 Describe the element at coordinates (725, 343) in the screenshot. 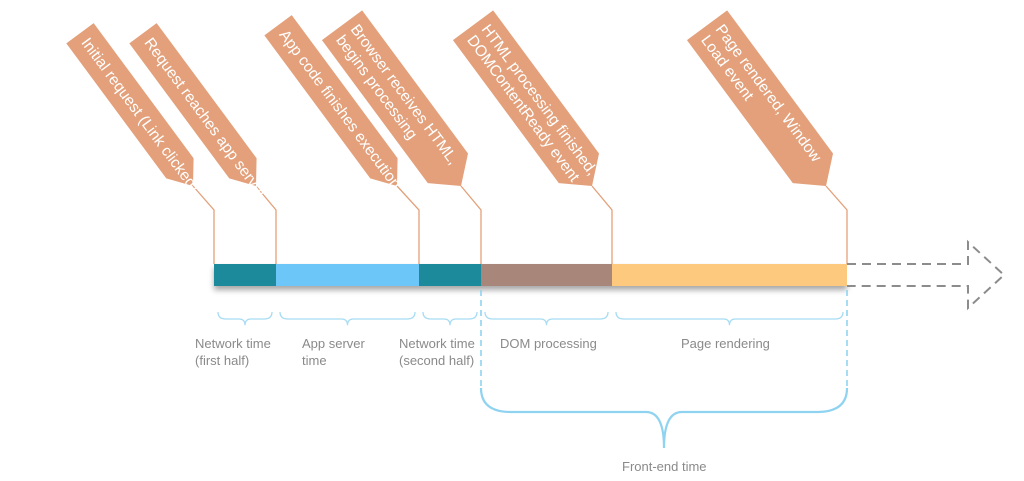

I see `segment-label: Page rendering` at that location.